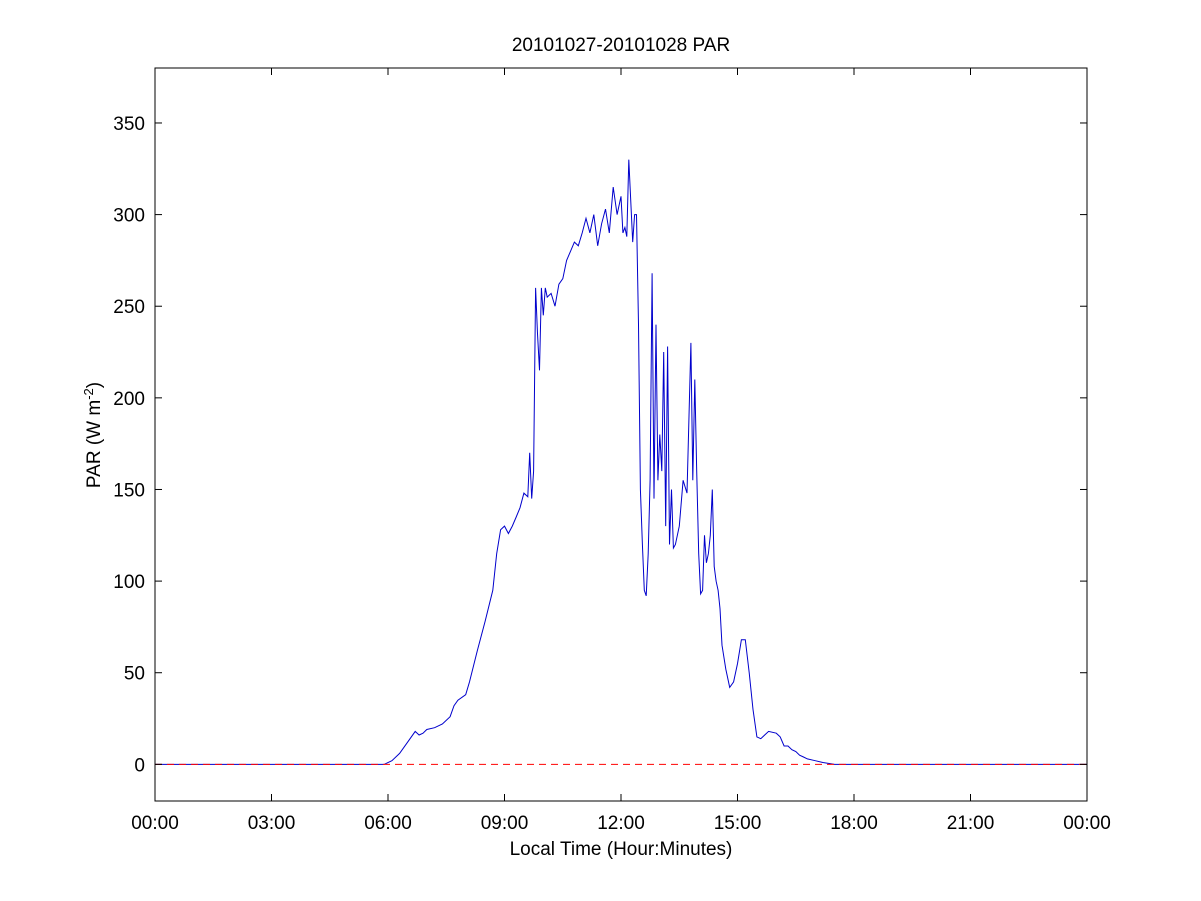 The width and height of the screenshot is (1201, 901). I want to click on y-tick-label: 250, so click(129, 307).